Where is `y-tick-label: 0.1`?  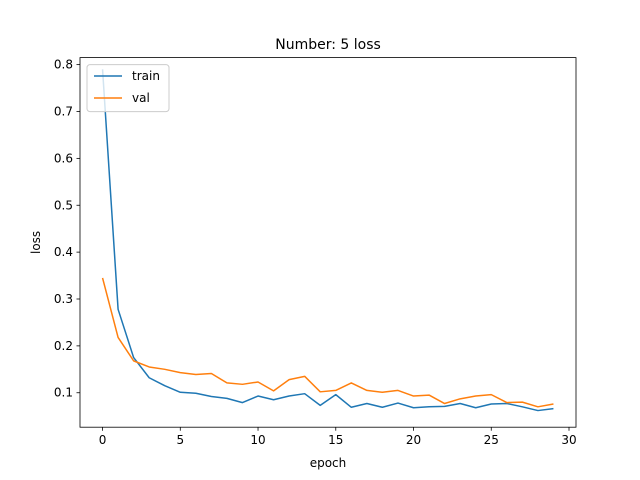
y-tick-label: 0.1 is located at coordinates (63, 393).